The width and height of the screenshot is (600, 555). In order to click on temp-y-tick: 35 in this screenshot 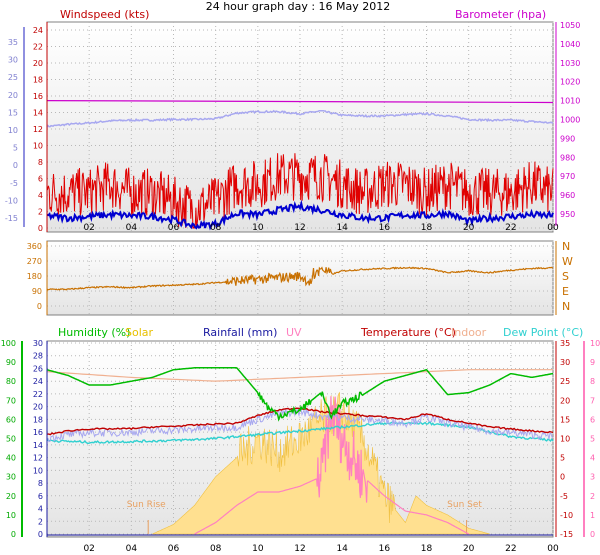, I will do `click(565, 343)`.